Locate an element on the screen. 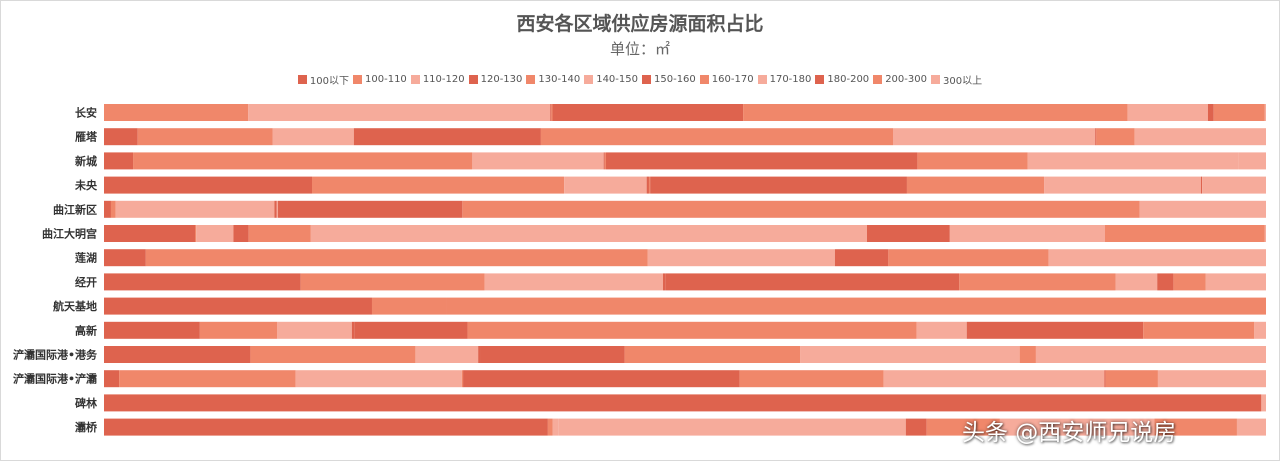  legend-item: 100以下 is located at coordinates (323, 79).